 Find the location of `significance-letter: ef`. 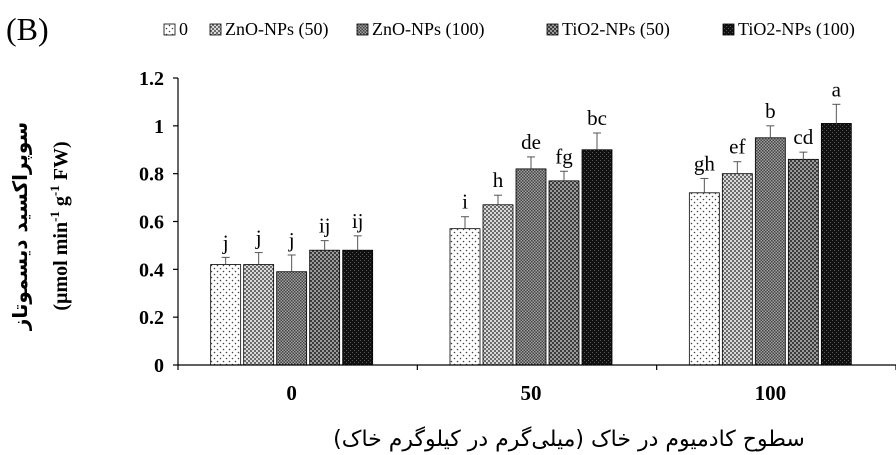

significance-letter: ef is located at coordinates (737, 147).